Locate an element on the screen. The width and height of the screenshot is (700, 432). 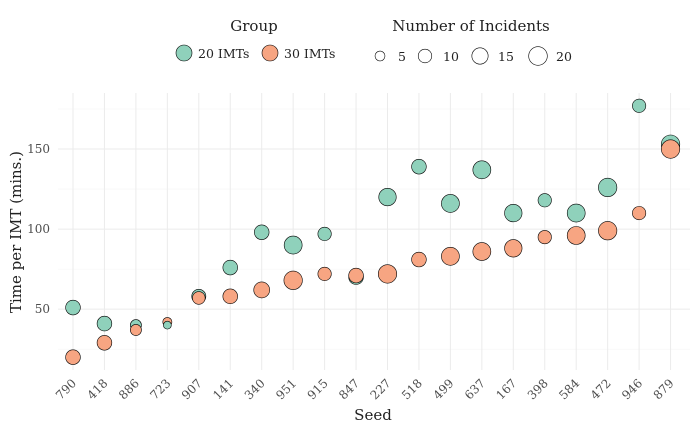
x-tick-label: 637 is located at coordinates (475, 389).